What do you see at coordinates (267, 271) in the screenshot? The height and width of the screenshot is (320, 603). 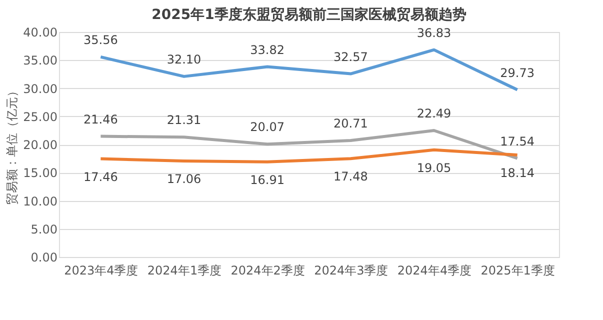 I see `x-tick-label: 2024年2季度` at bounding box center [267, 271].